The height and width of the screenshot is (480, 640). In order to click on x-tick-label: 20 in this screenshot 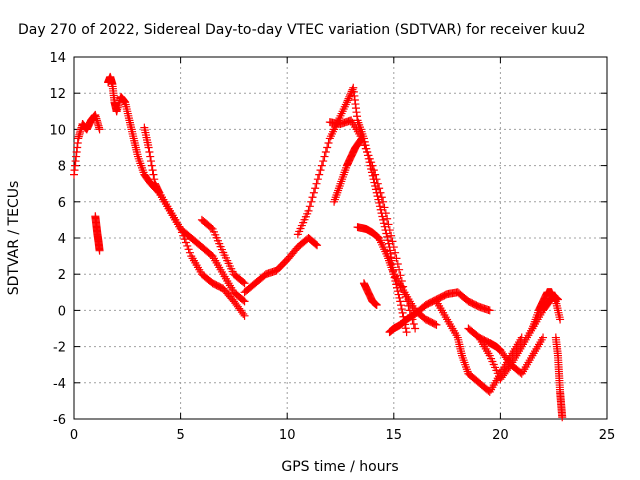, I will do `click(500, 435)`.